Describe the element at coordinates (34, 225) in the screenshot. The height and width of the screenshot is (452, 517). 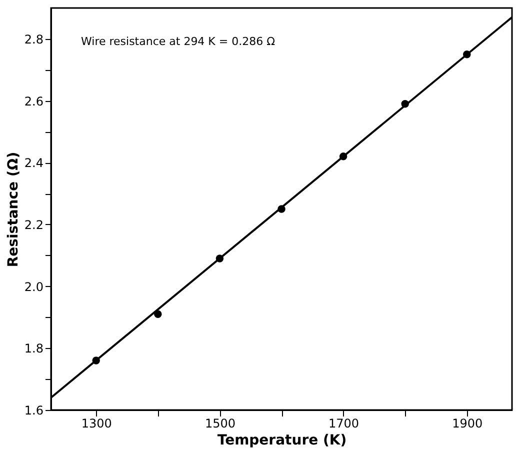
I see `y-tick-label: 2.2` at that location.